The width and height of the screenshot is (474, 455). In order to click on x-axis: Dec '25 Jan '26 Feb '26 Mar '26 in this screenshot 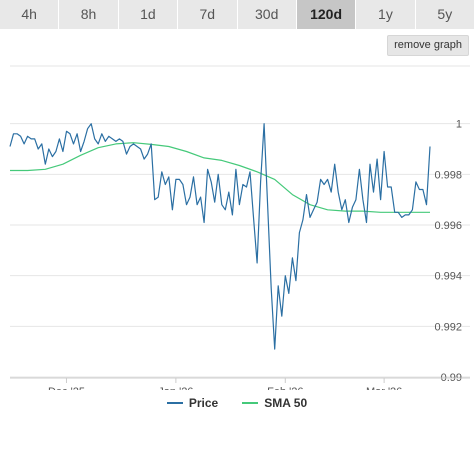, I will do `click(240, 383)`.